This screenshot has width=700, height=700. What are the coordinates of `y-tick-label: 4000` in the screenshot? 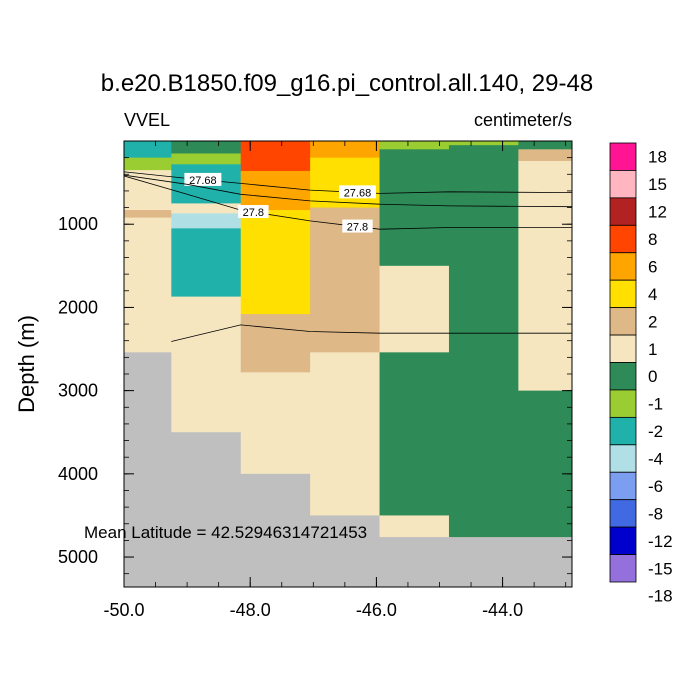 It's located at (78, 474).